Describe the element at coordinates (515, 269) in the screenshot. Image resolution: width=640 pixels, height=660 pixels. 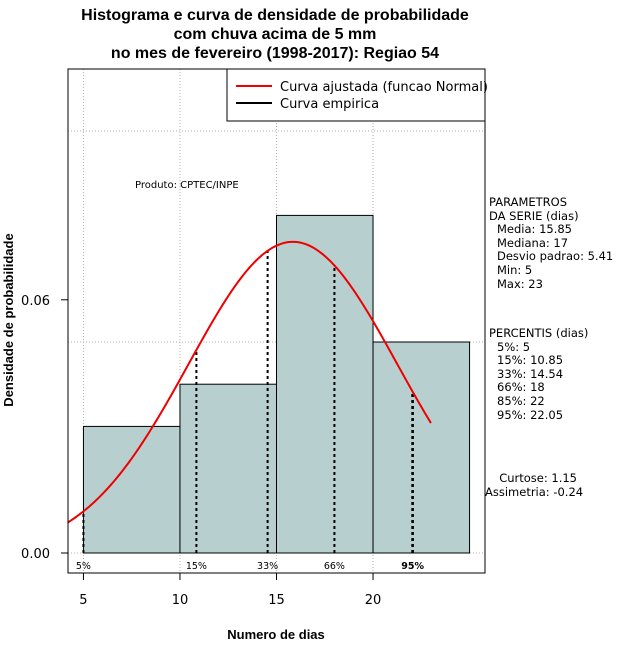
I see `param-min: Min: 5` at that location.